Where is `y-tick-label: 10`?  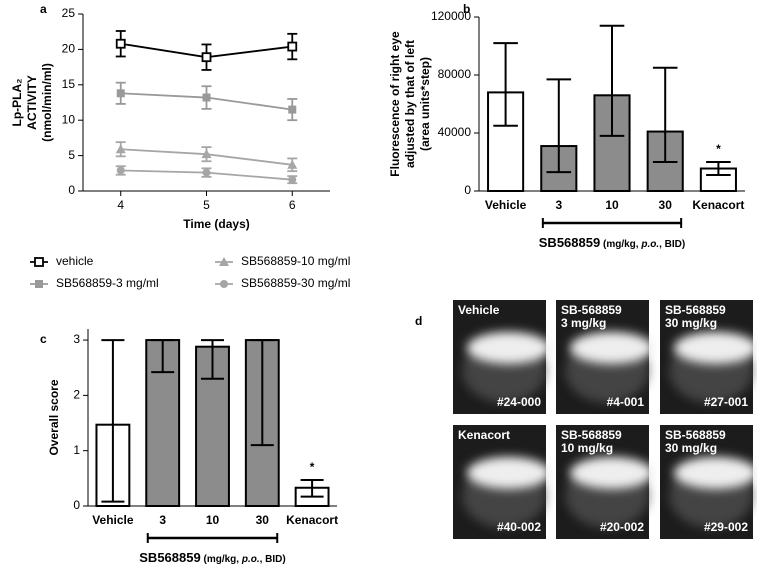 y-tick-label: 10 is located at coordinates (69, 119).